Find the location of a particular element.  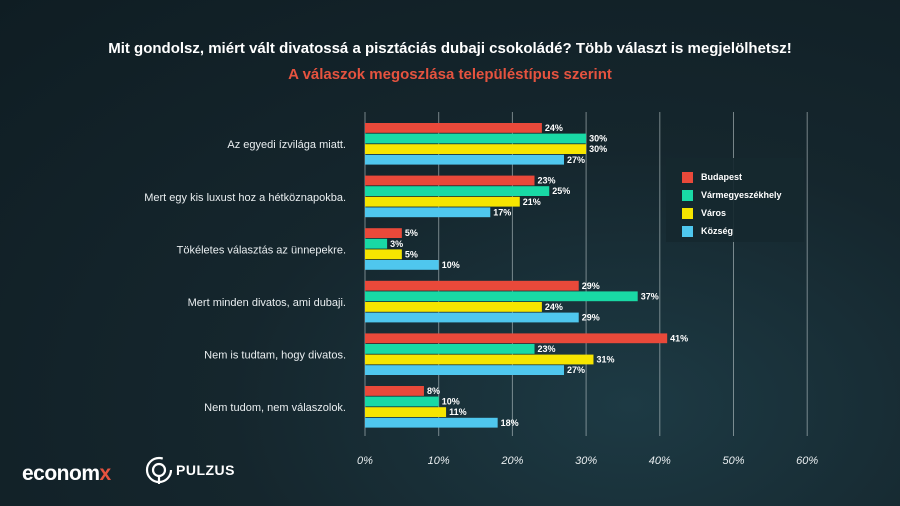

category-label: Tökéletes választás az ünnepekre. is located at coordinates (261, 250).